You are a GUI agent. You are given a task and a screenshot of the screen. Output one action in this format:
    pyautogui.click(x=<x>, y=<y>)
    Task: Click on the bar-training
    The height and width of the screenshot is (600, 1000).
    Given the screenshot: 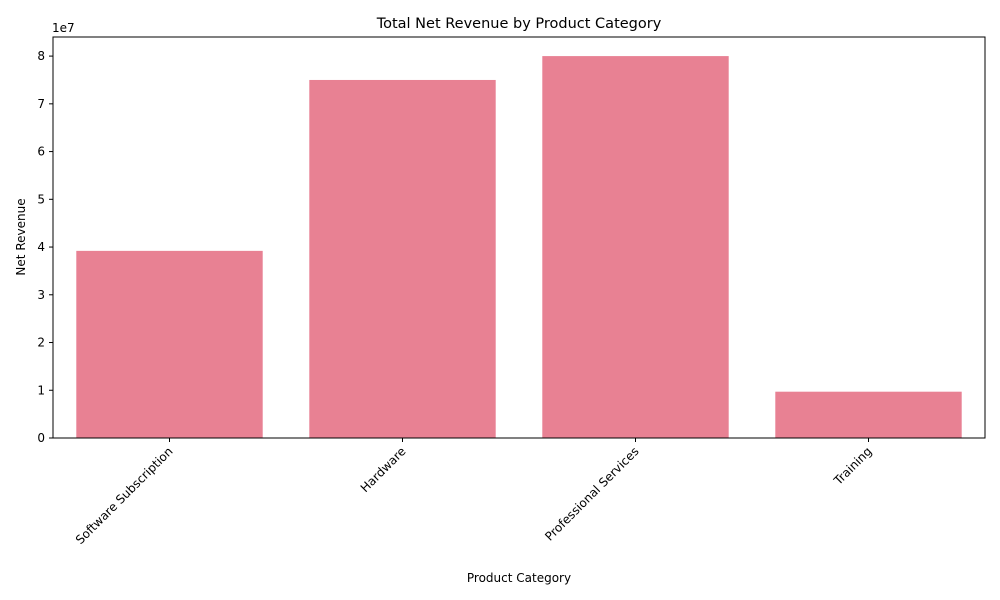 What is the action you would take?
    pyautogui.click(x=868, y=414)
    